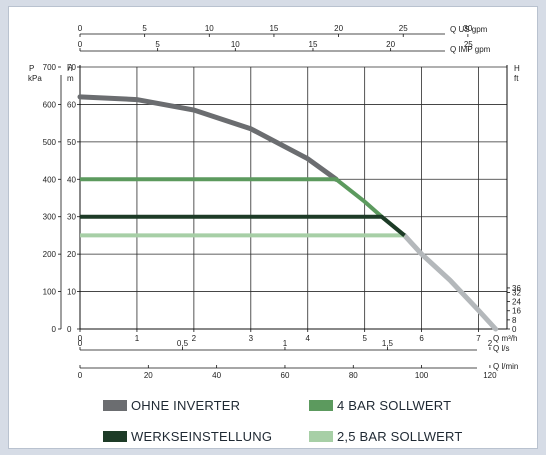 This screenshot has height=455, width=546. Describe the element at coordinates (470, 49) in the screenshot. I see `imp-gpm-axis-title: Q IMP gpm` at that location.